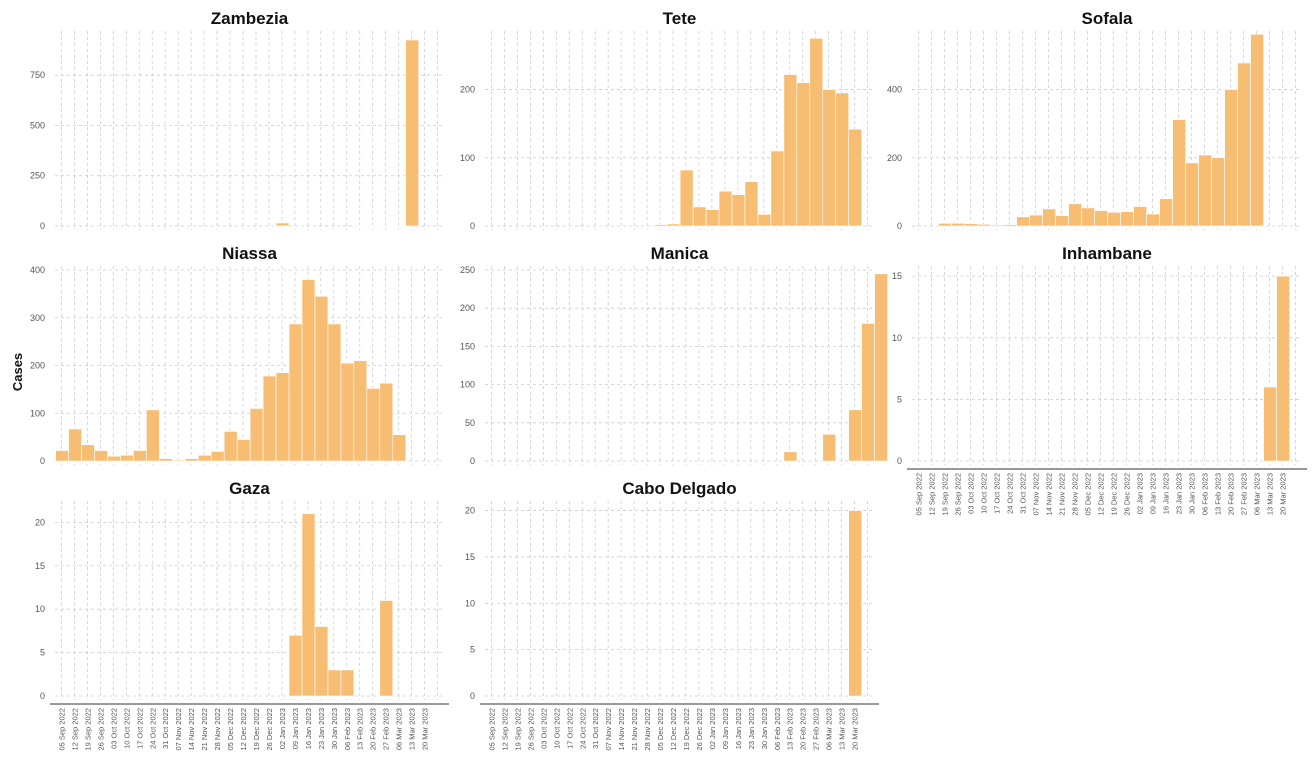 Image resolution: width=1314 pixels, height=765 pixels. I want to click on panel-title: Tete, so click(680, 18).